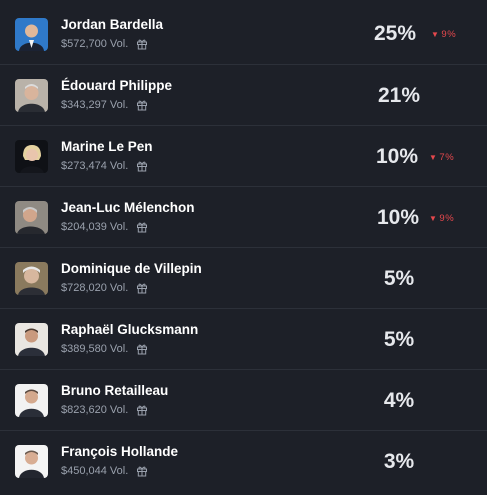 The height and width of the screenshot is (495, 487). I want to click on candidate-name: Bruno Retailleau, so click(115, 390).